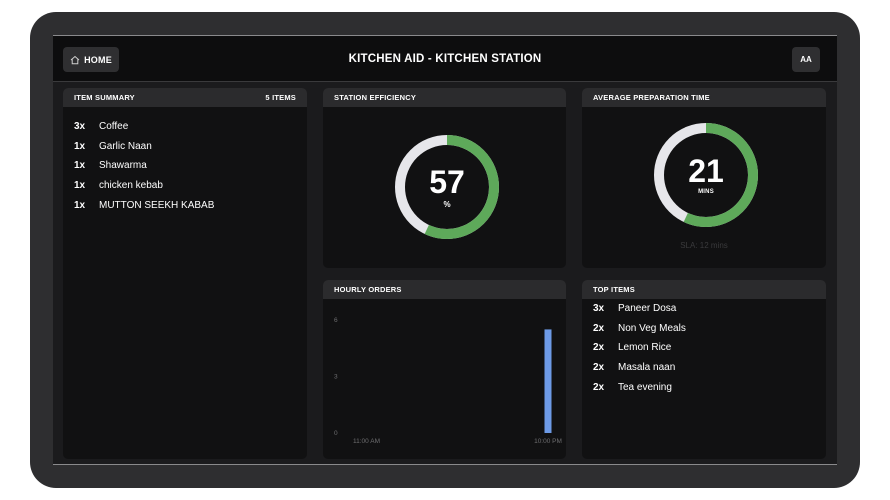  I want to click on top-bar: KITCHEN AID - KITCHEN STATION HOME AA, so click(445, 59).